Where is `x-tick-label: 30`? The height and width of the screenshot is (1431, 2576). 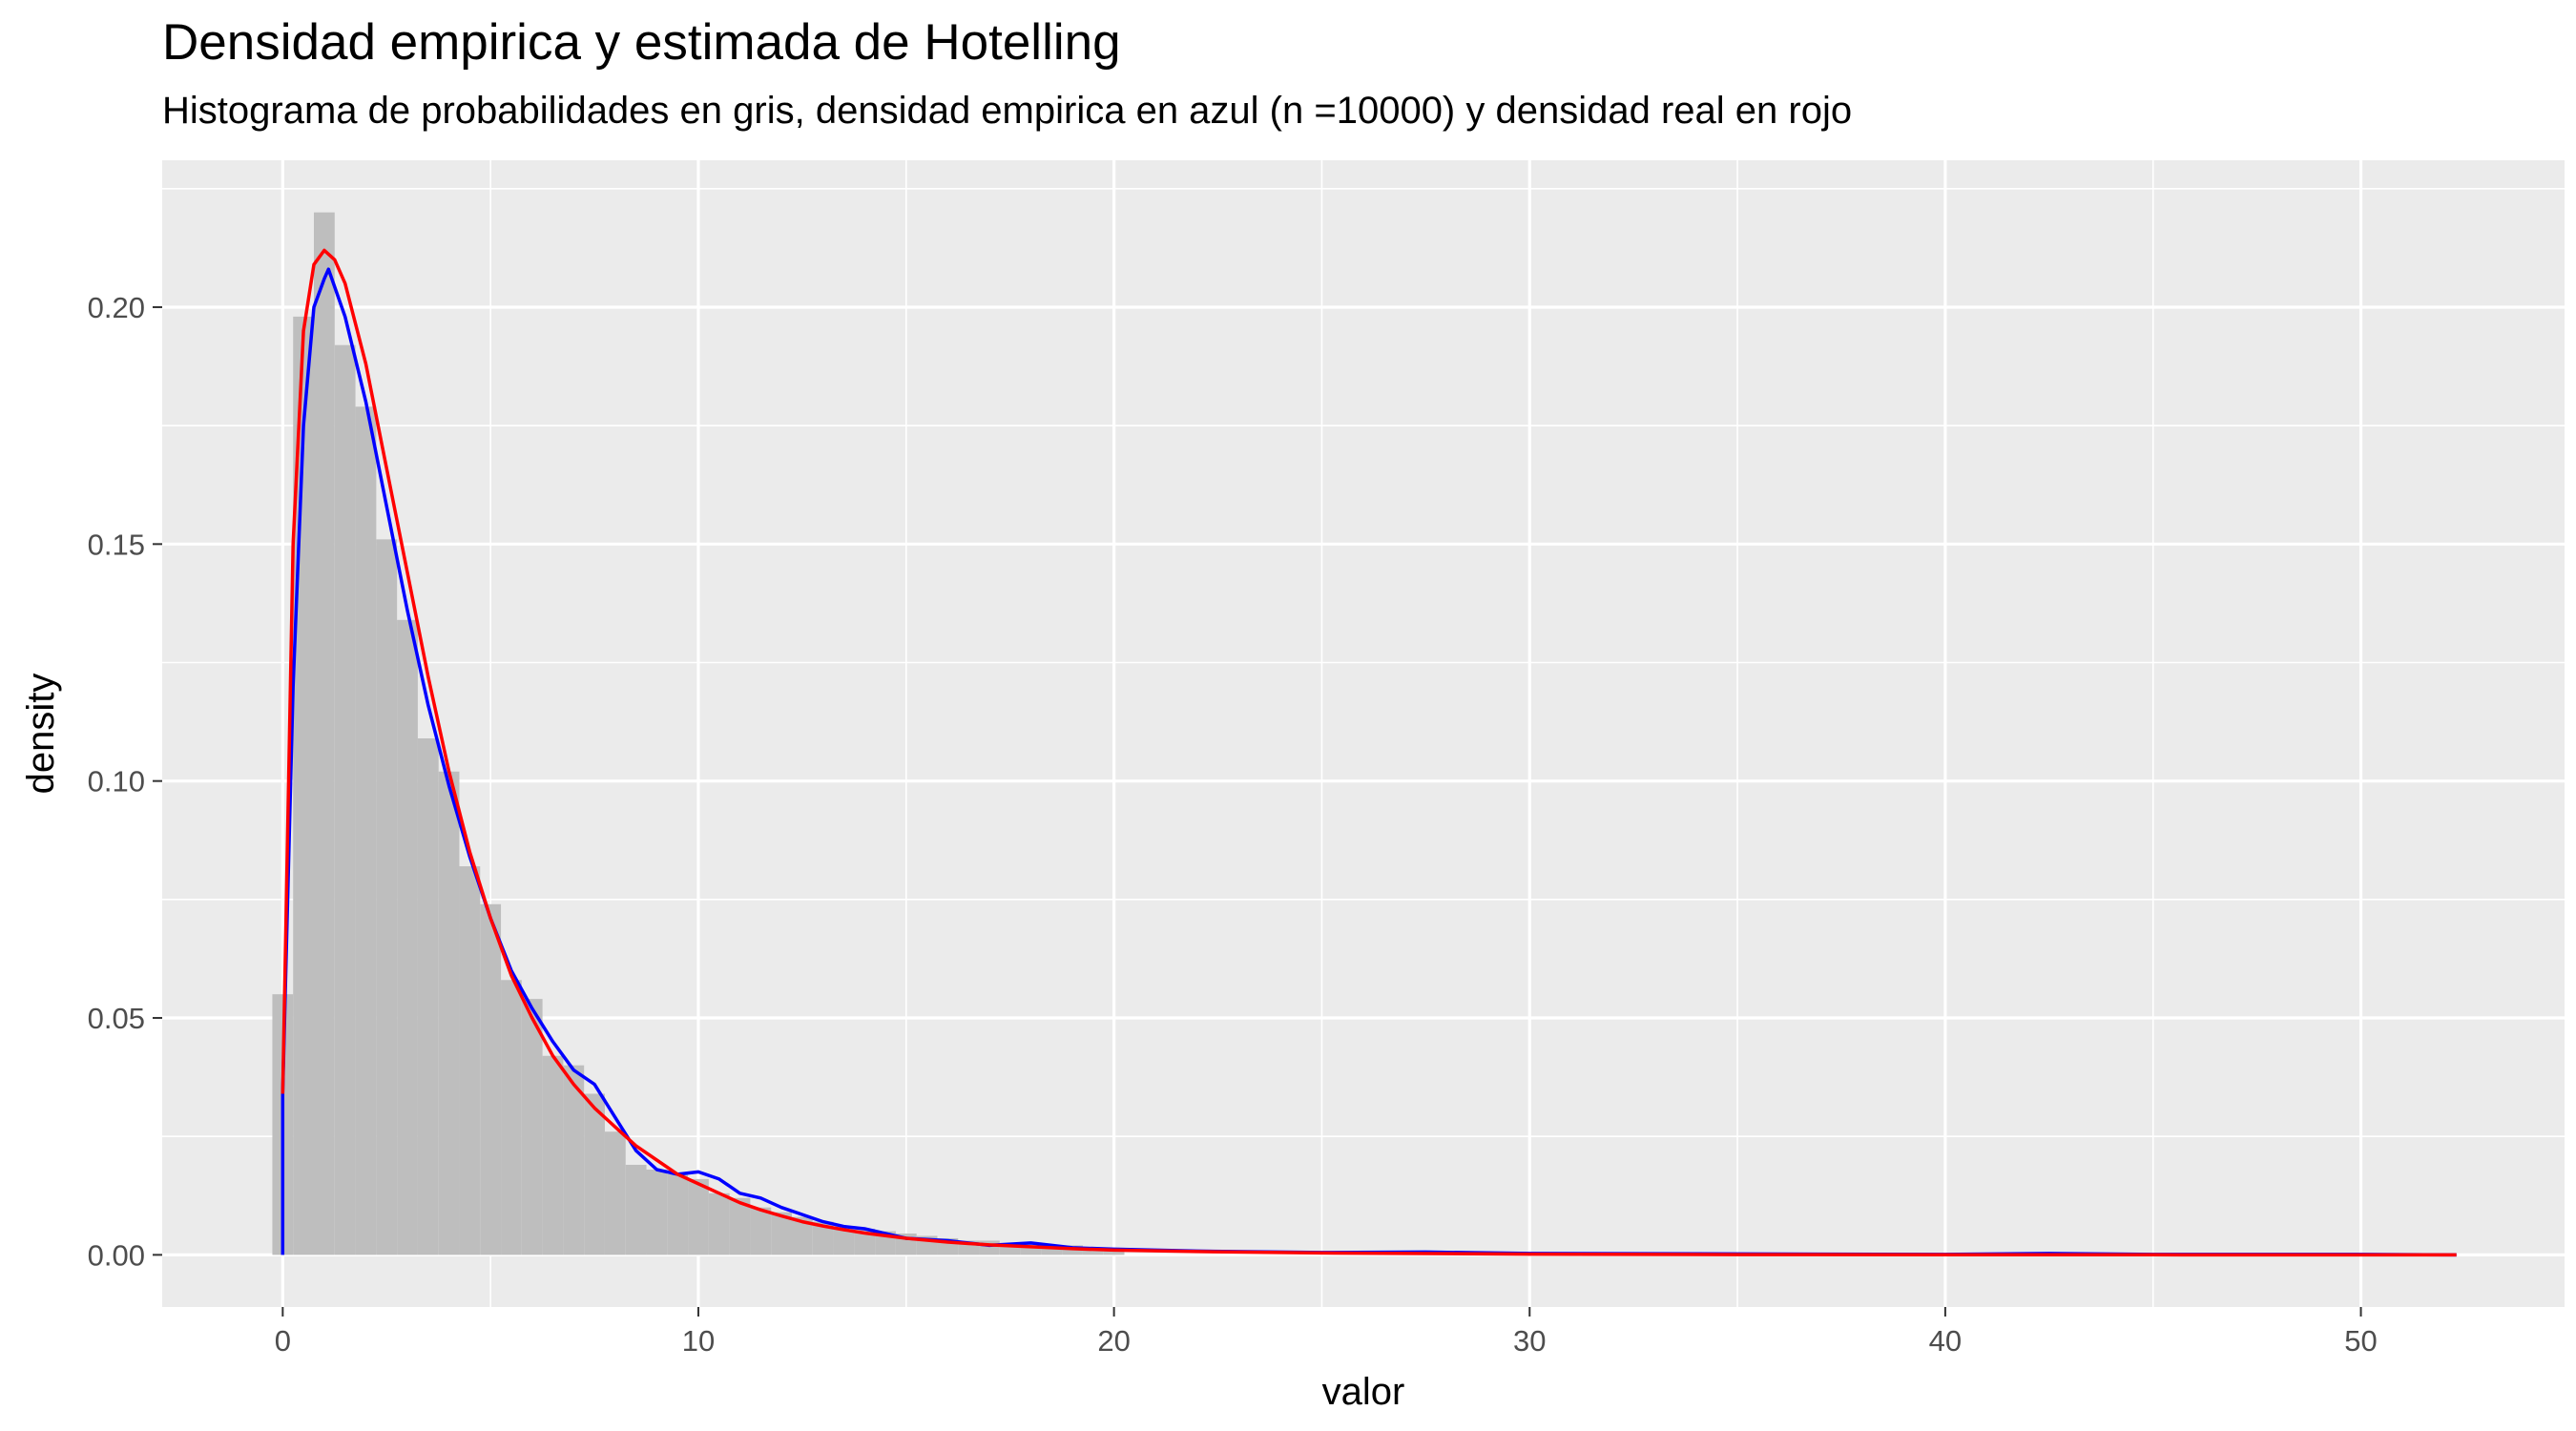 x-tick-label: 30 is located at coordinates (1529, 1341).